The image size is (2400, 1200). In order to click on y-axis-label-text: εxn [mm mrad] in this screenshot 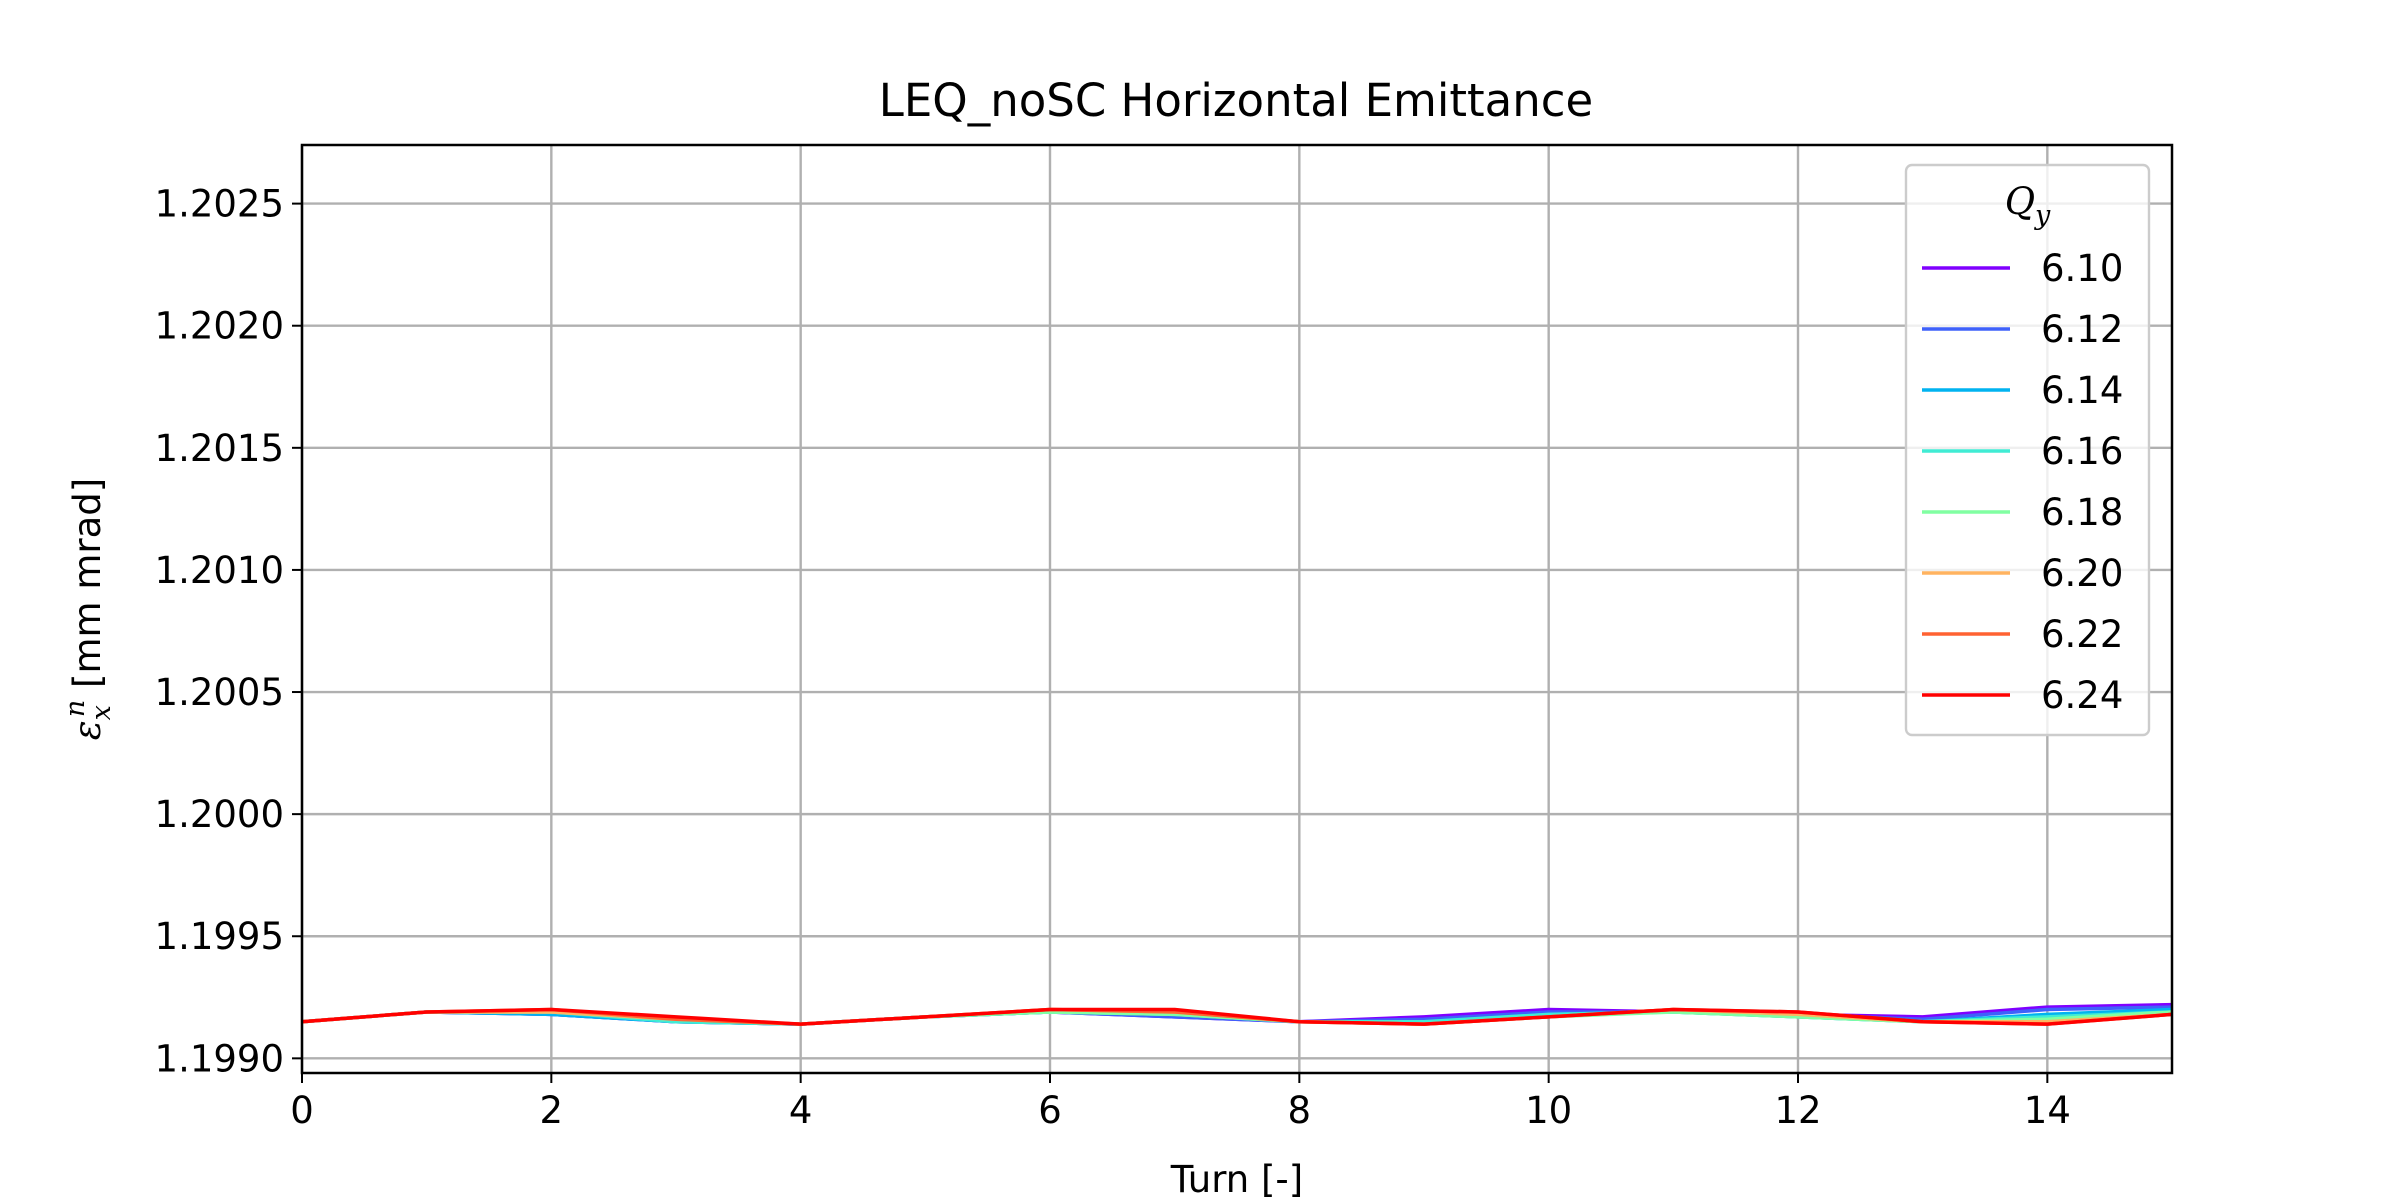, I will do `click(88, 609)`.